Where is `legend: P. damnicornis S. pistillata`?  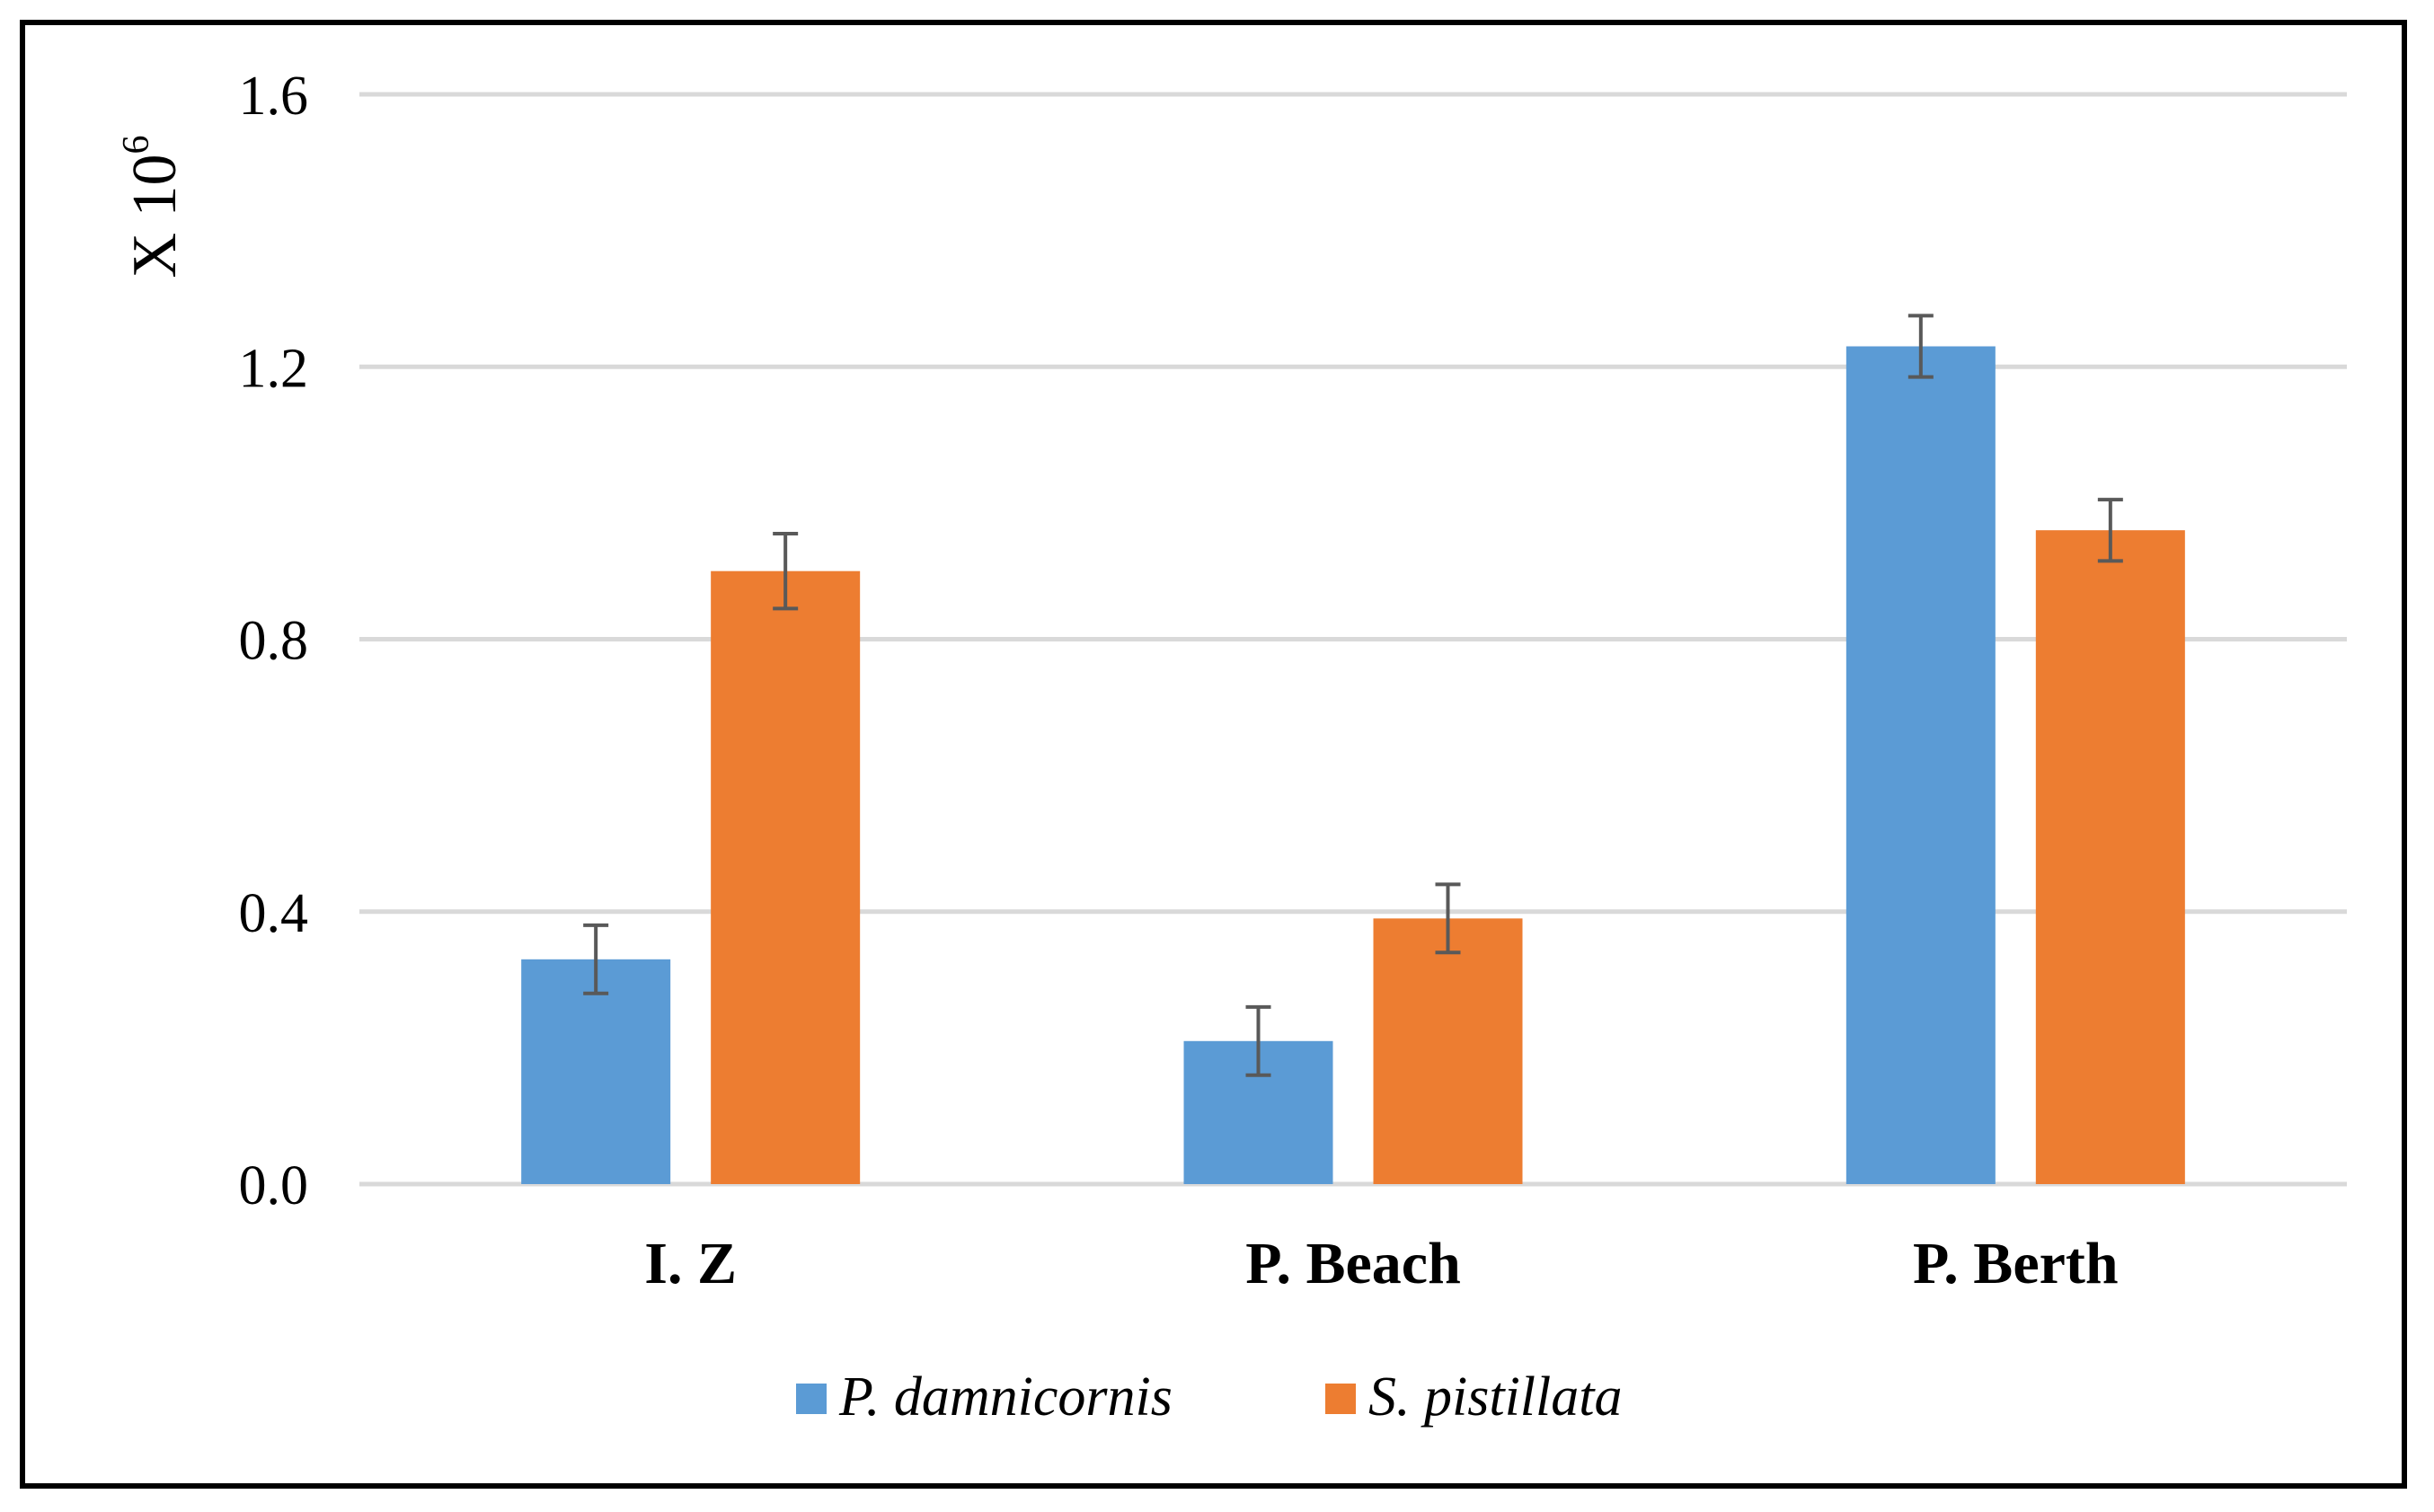 legend: P. damnicornis S. pistillata is located at coordinates (1209, 1397).